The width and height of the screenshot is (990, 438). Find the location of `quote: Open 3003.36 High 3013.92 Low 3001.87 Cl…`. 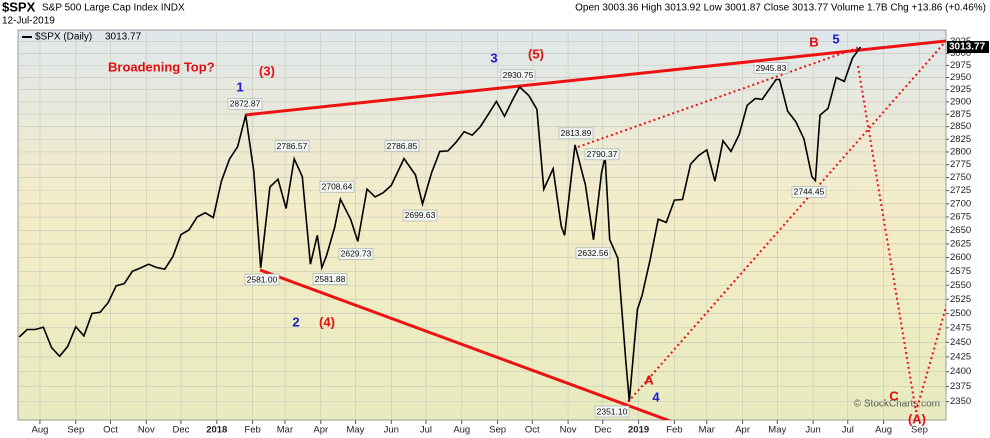

quote: Open 3003.36 High 3013.92 Low 3001.87 Cl… is located at coordinates (780, 8).